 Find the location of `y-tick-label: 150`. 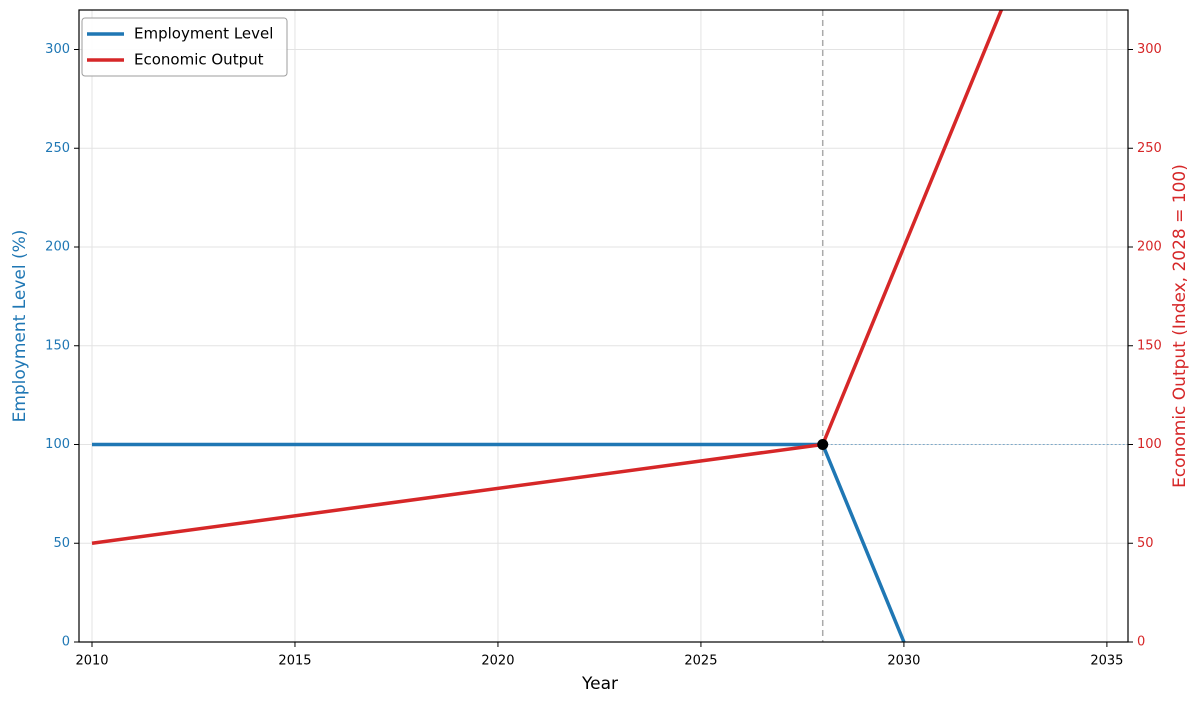

y-tick-label: 150 is located at coordinates (57, 345).